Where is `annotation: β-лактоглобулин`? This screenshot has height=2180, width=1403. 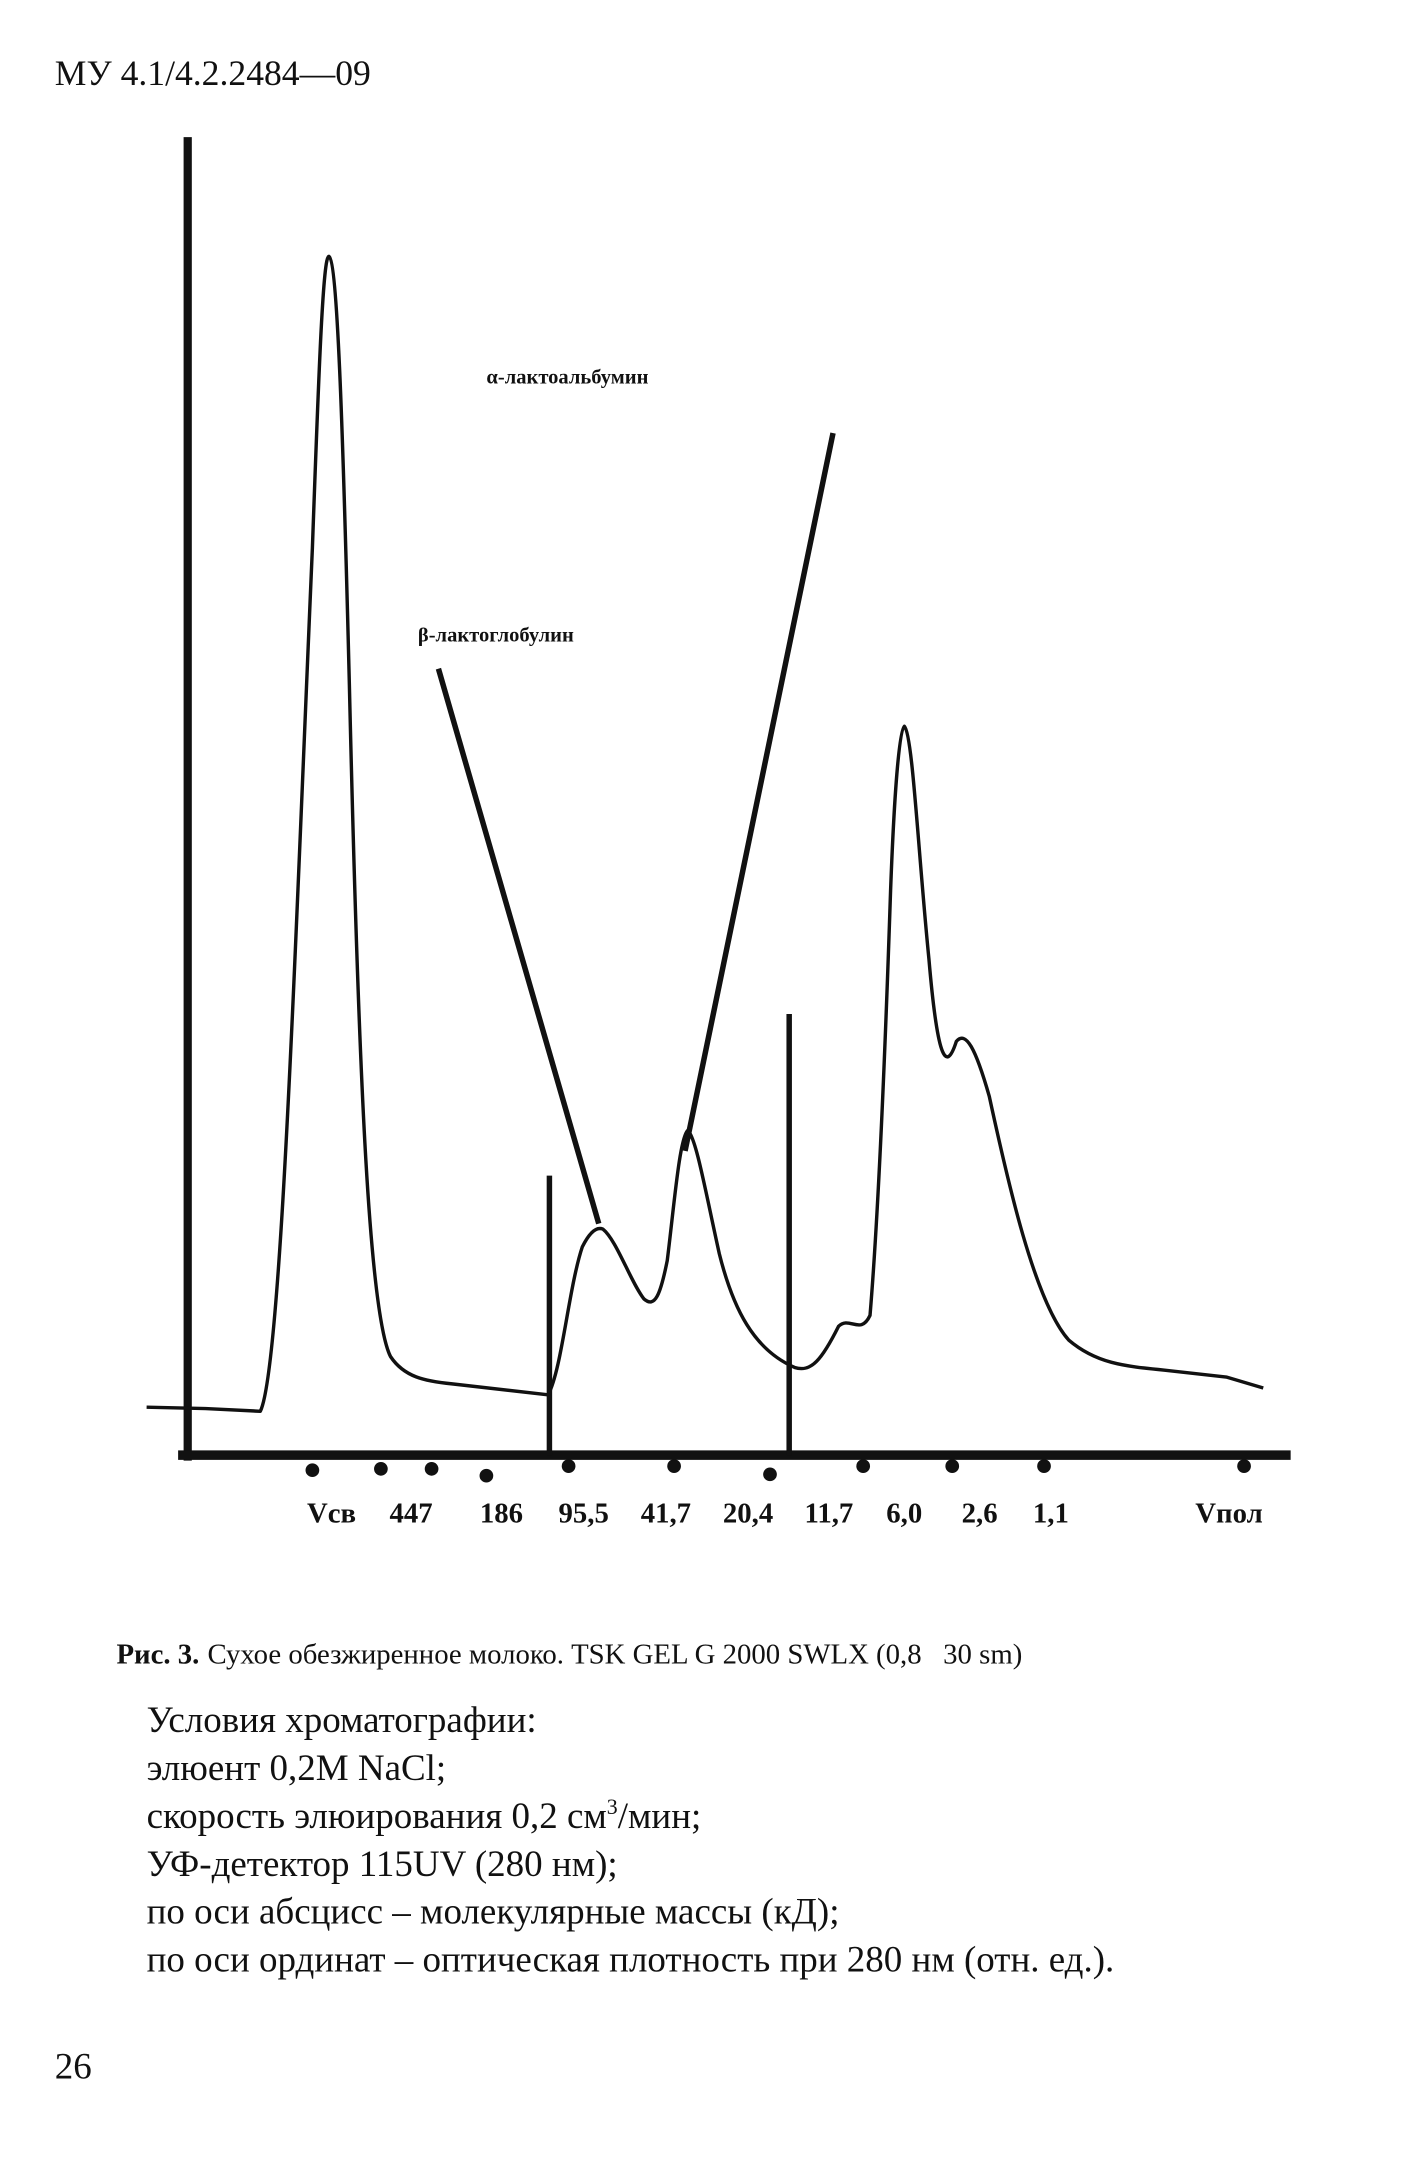 annotation: β-лактоглобулин is located at coordinates (496, 635).